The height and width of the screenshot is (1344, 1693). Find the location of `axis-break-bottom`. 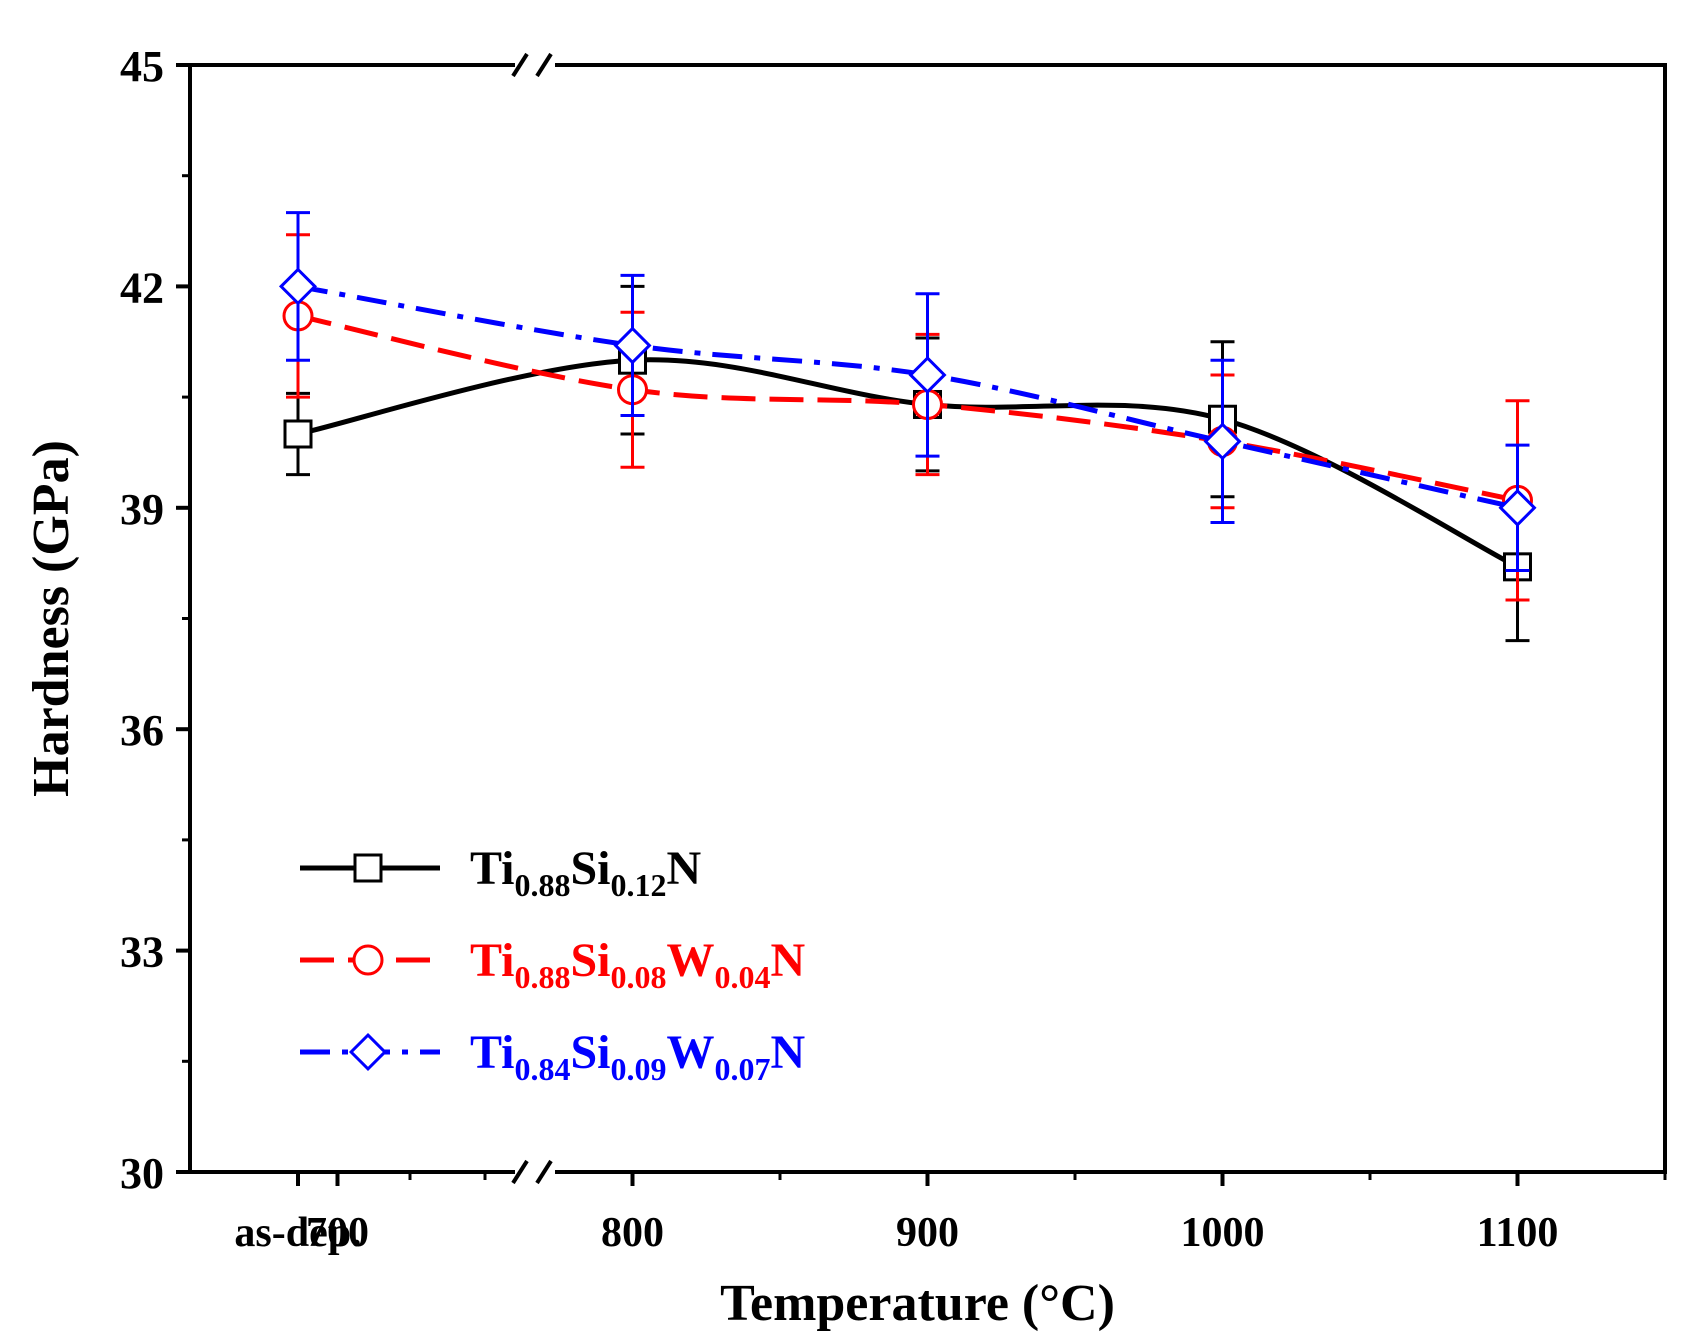

axis-break-bottom is located at coordinates (533, 1172).